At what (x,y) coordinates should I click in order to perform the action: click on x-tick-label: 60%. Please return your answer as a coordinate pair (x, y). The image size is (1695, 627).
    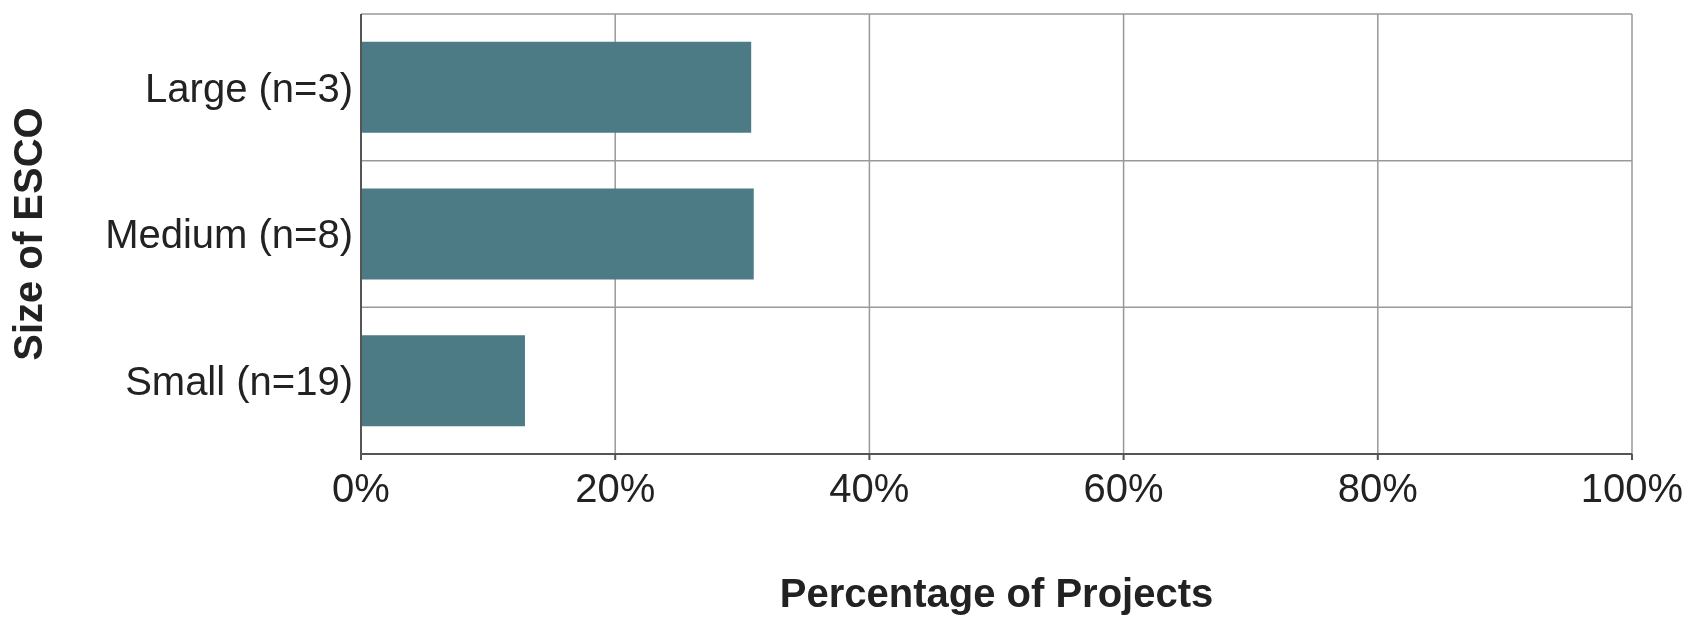
    Looking at the image, I should click on (1123, 488).